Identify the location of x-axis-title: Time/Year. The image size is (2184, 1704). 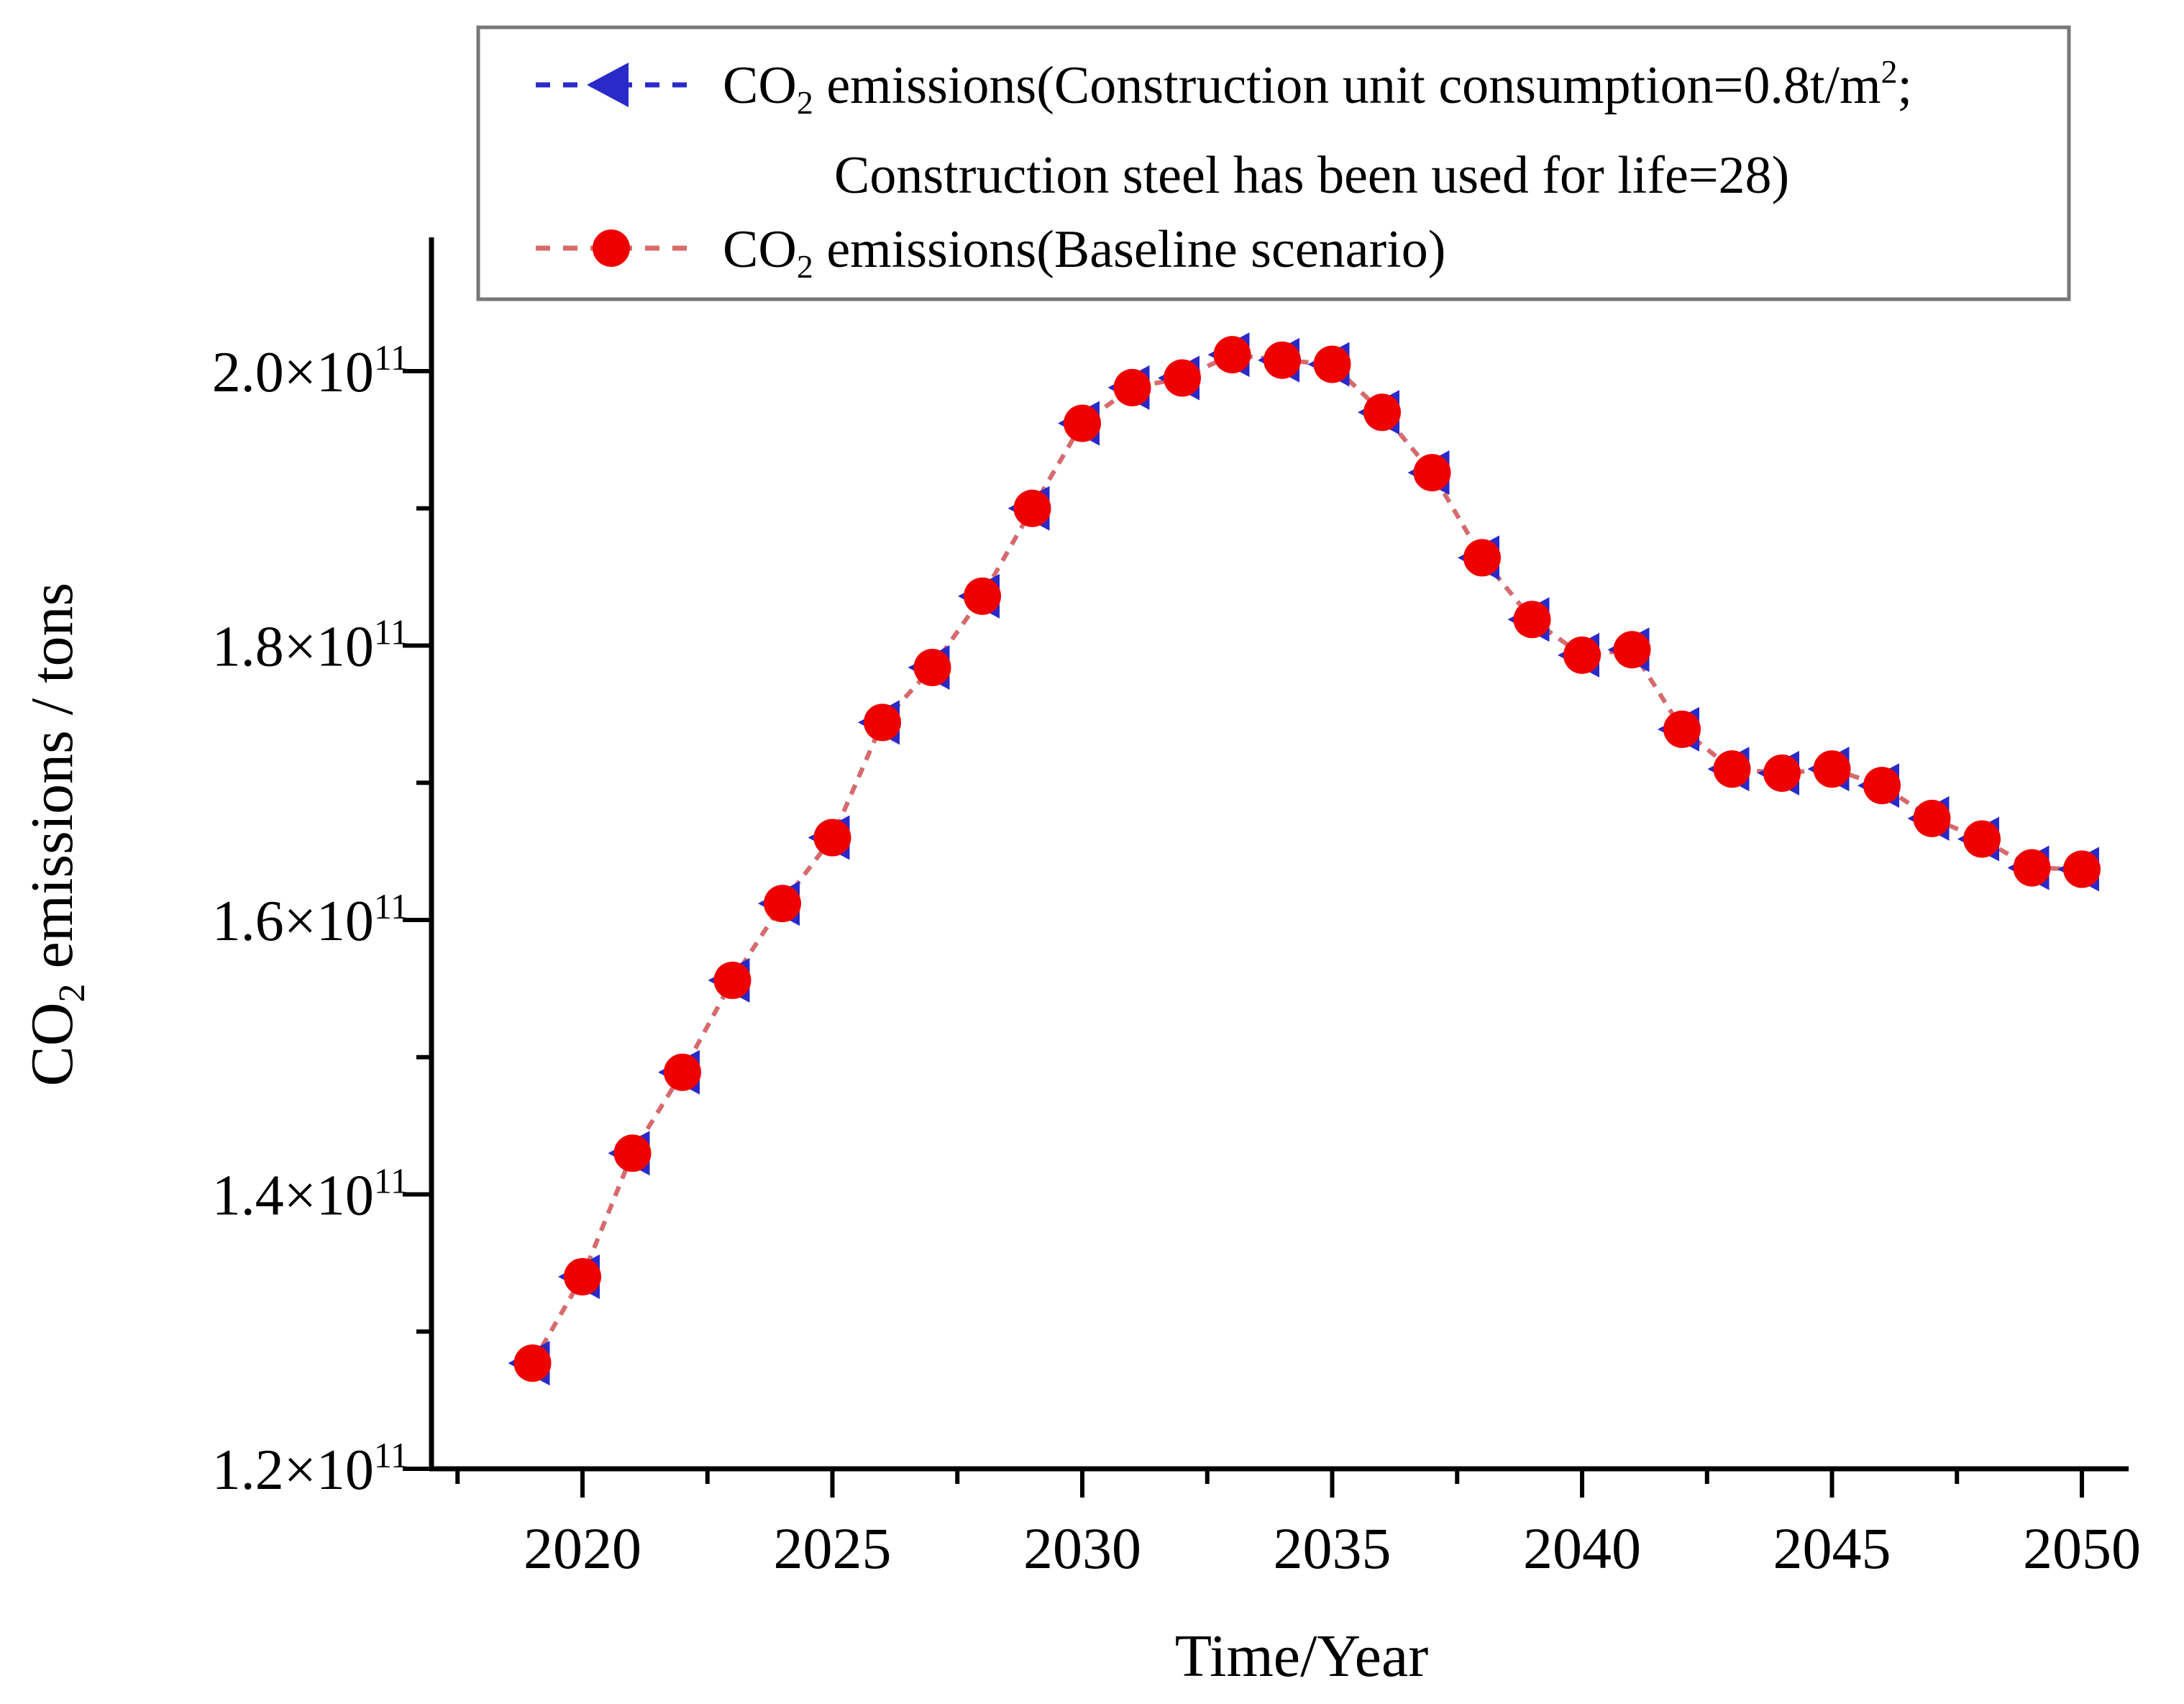
(1301, 1657).